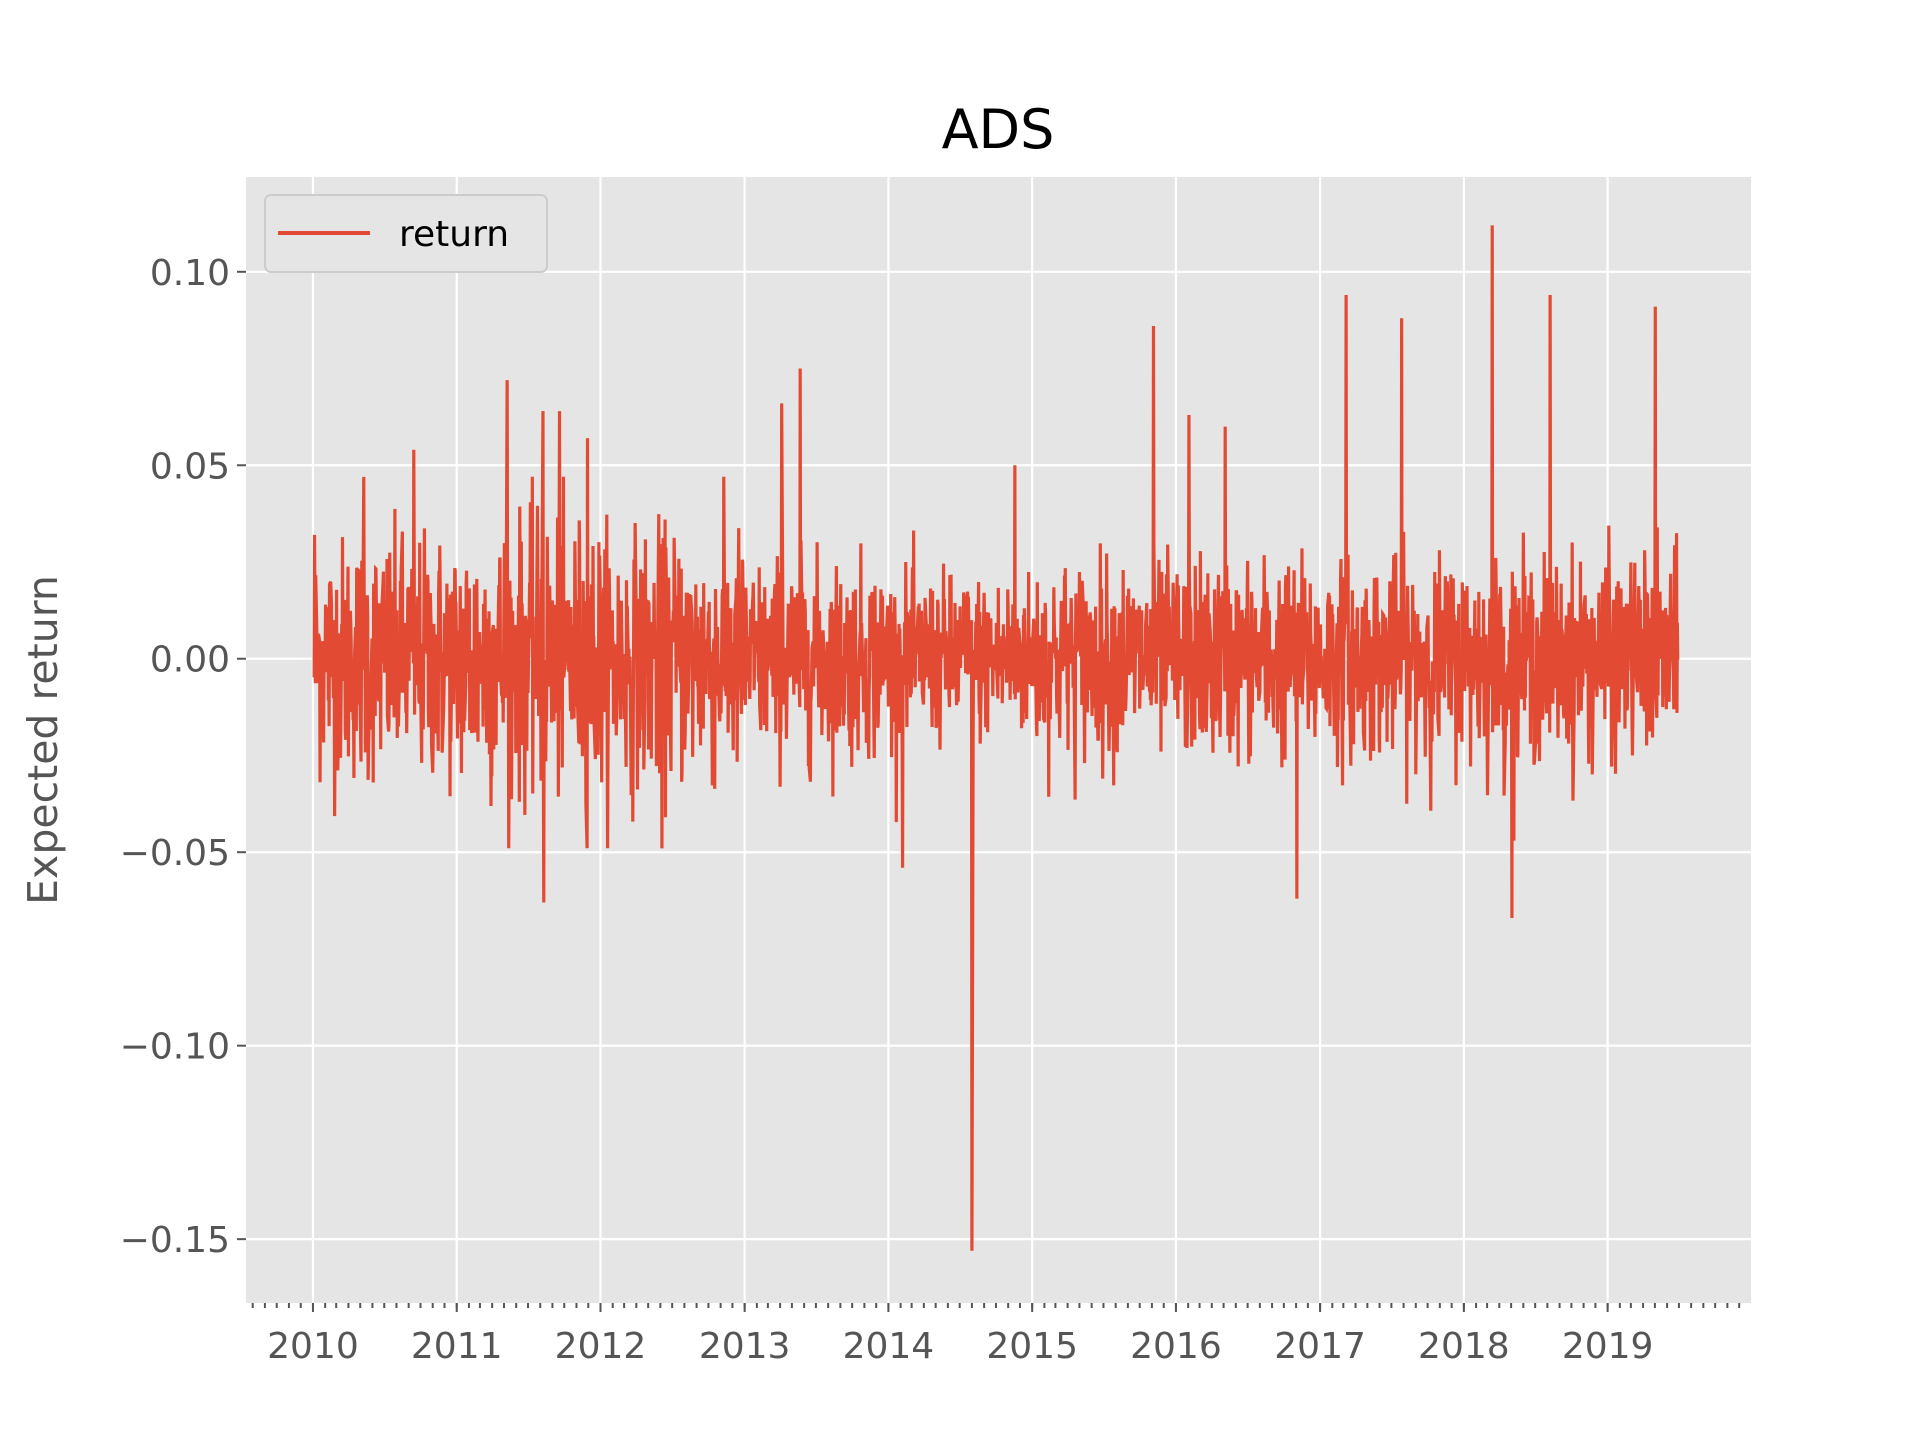 Image resolution: width=1920 pixels, height=1440 pixels. What do you see at coordinates (1176, 1346) in the screenshot?
I see `x-tick-label: 2016` at bounding box center [1176, 1346].